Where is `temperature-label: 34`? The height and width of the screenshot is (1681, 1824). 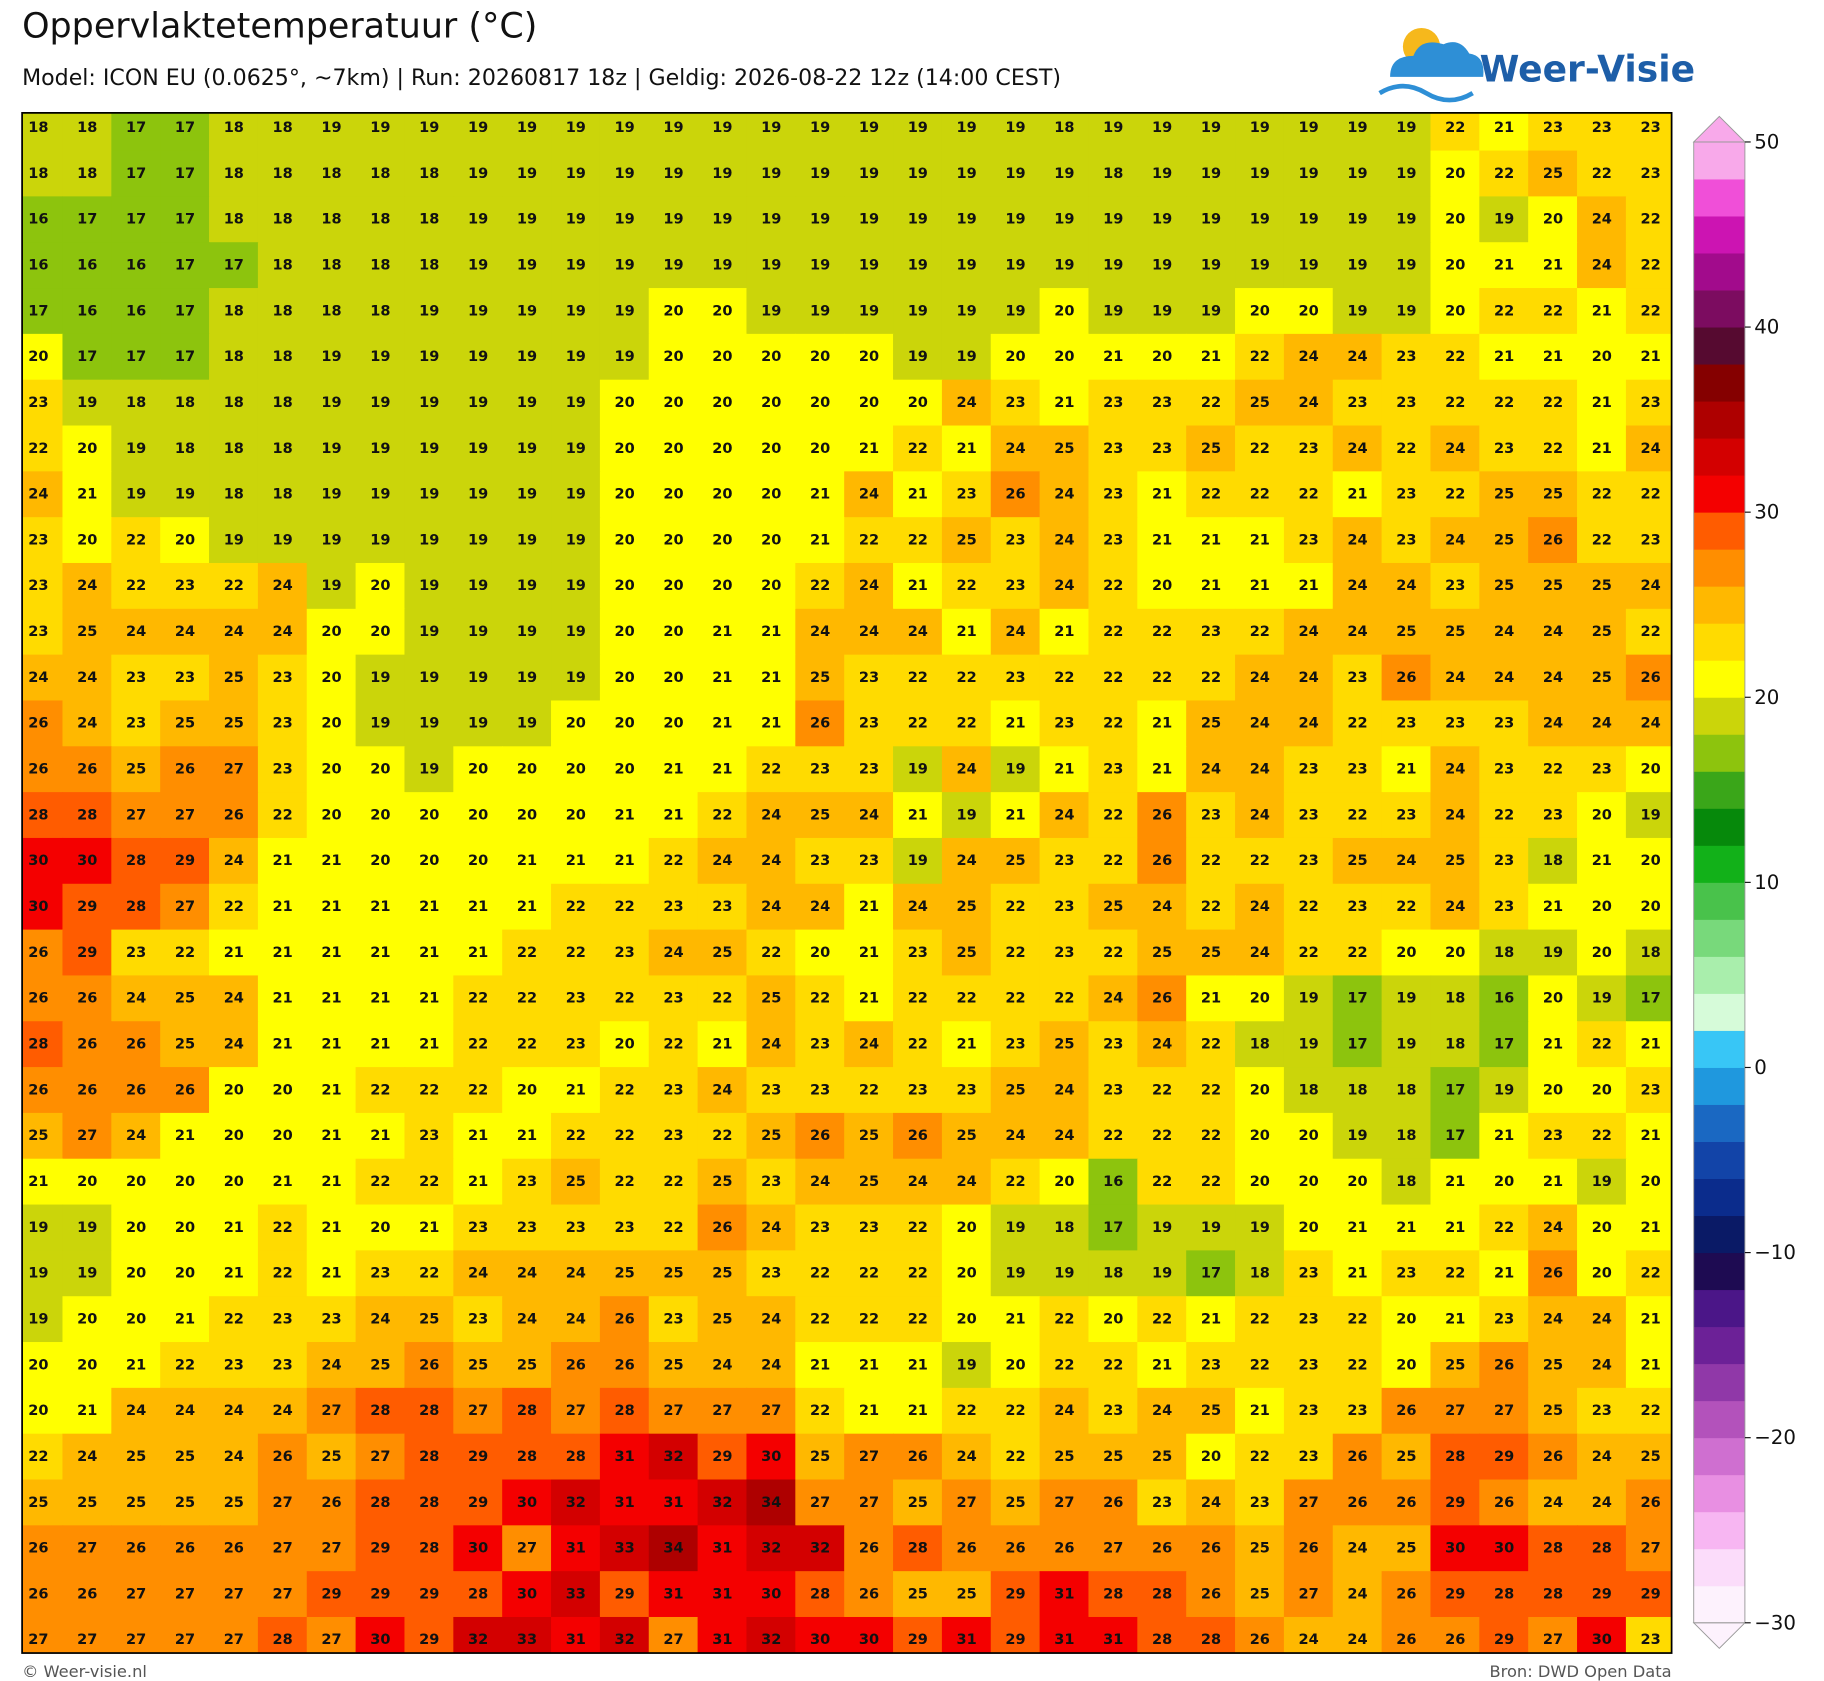 temperature-label: 34 is located at coordinates (673, 1549).